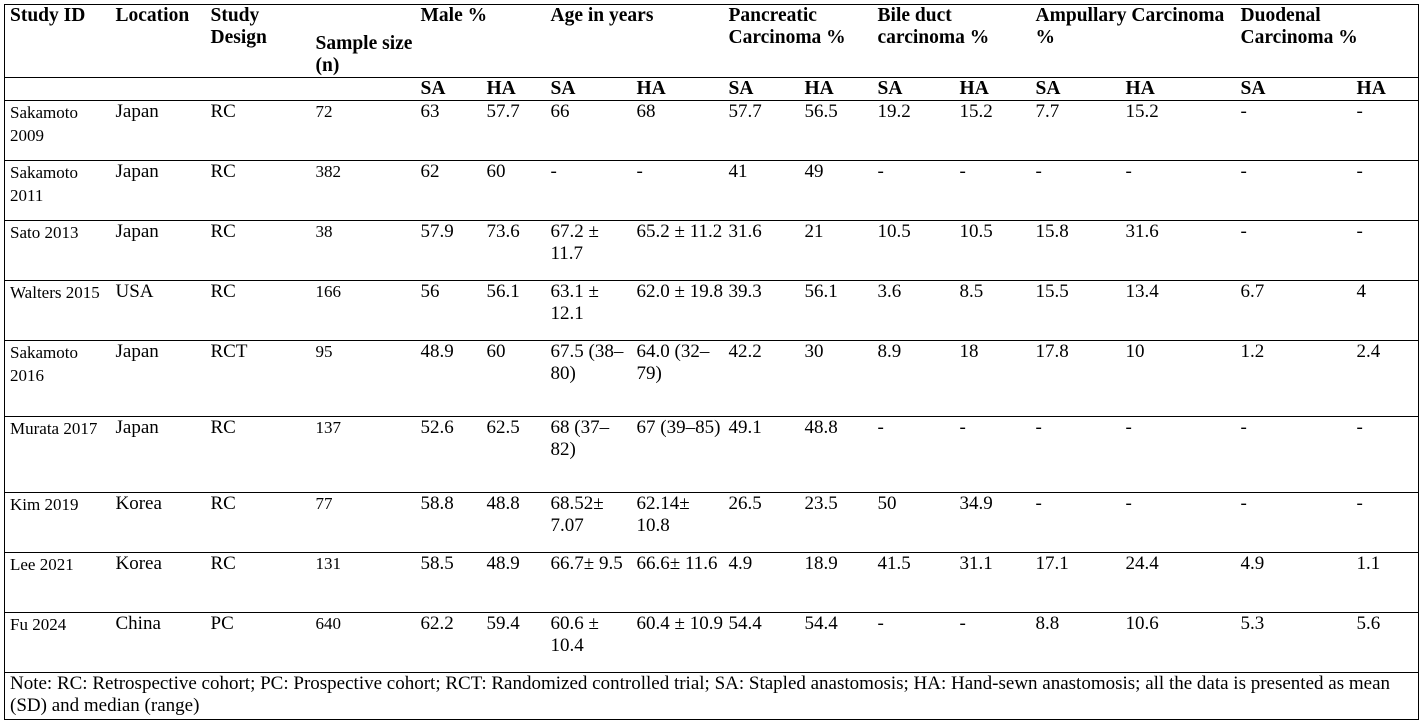 The width and height of the screenshot is (1424, 720). Describe the element at coordinates (152, 15) in the screenshot. I see `header-location: Location` at that location.